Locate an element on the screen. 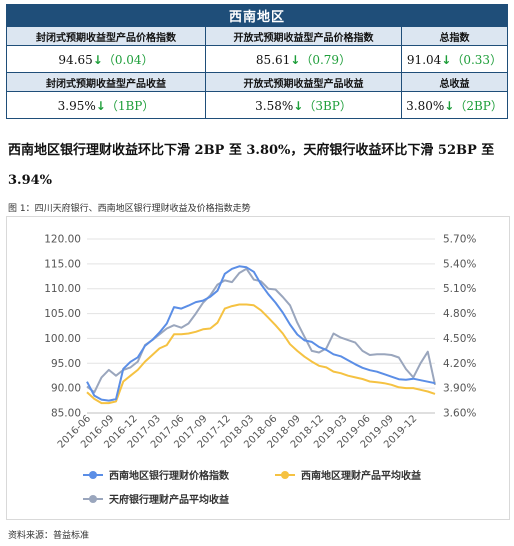 This screenshot has height=546, width=514. open-yield-change: （3BP） is located at coordinates (327, 105).